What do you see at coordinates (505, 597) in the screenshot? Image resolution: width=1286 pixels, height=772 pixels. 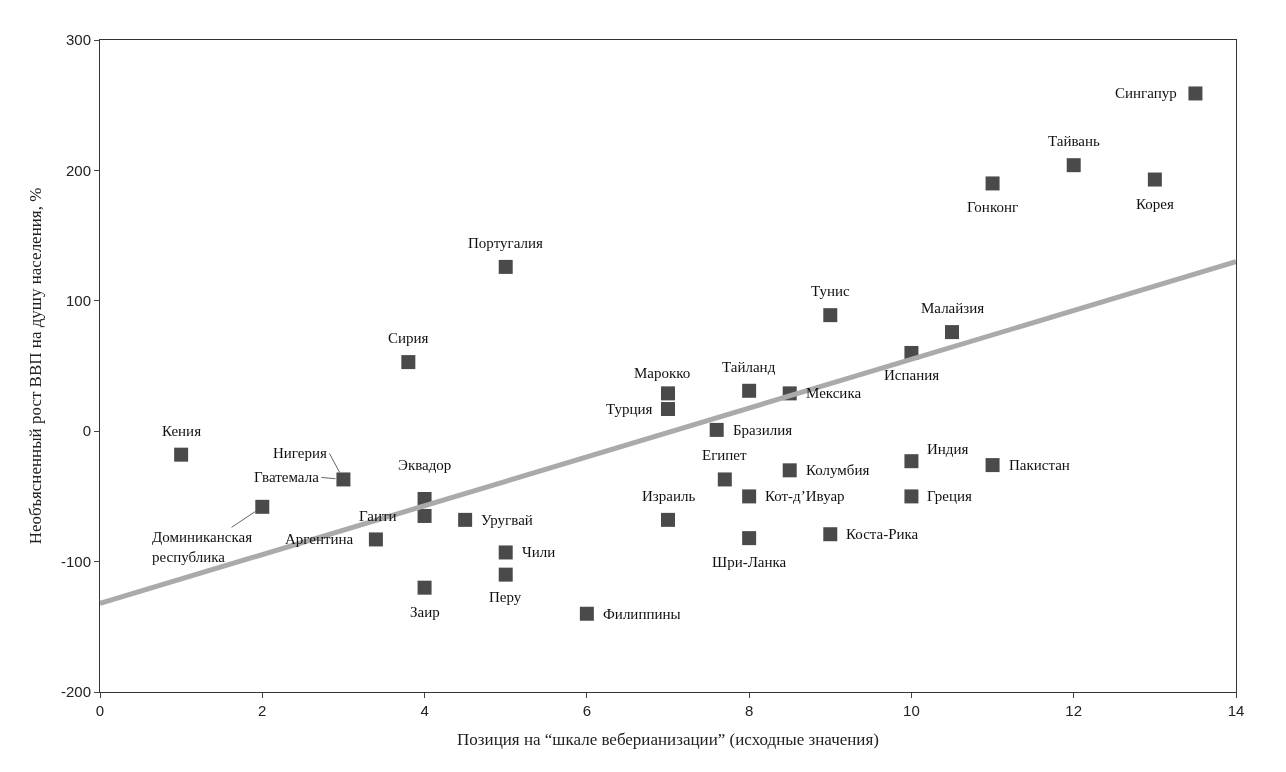 I see `annotation: Перу` at bounding box center [505, 597].